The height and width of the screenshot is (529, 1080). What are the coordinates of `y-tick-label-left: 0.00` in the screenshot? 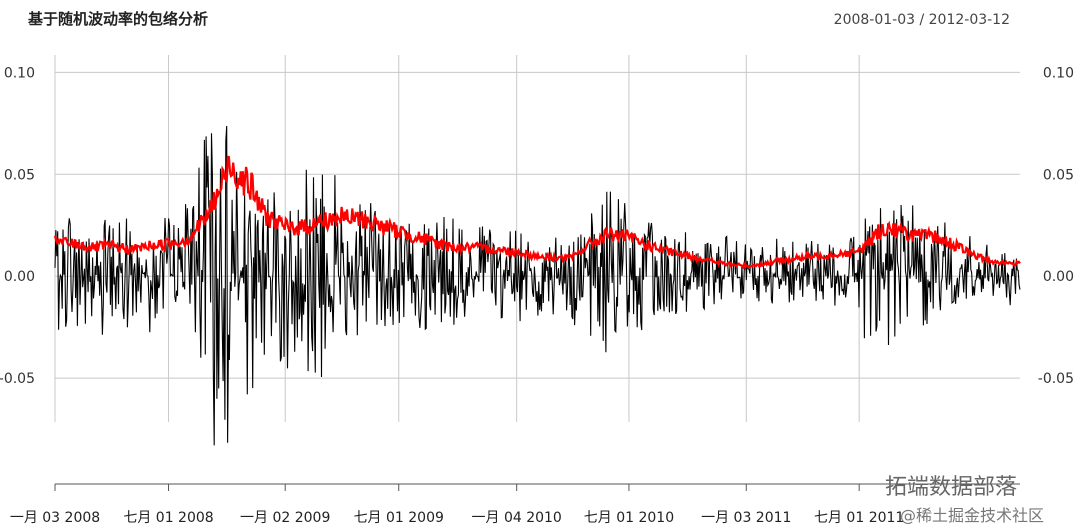 It's located at (19, 277).